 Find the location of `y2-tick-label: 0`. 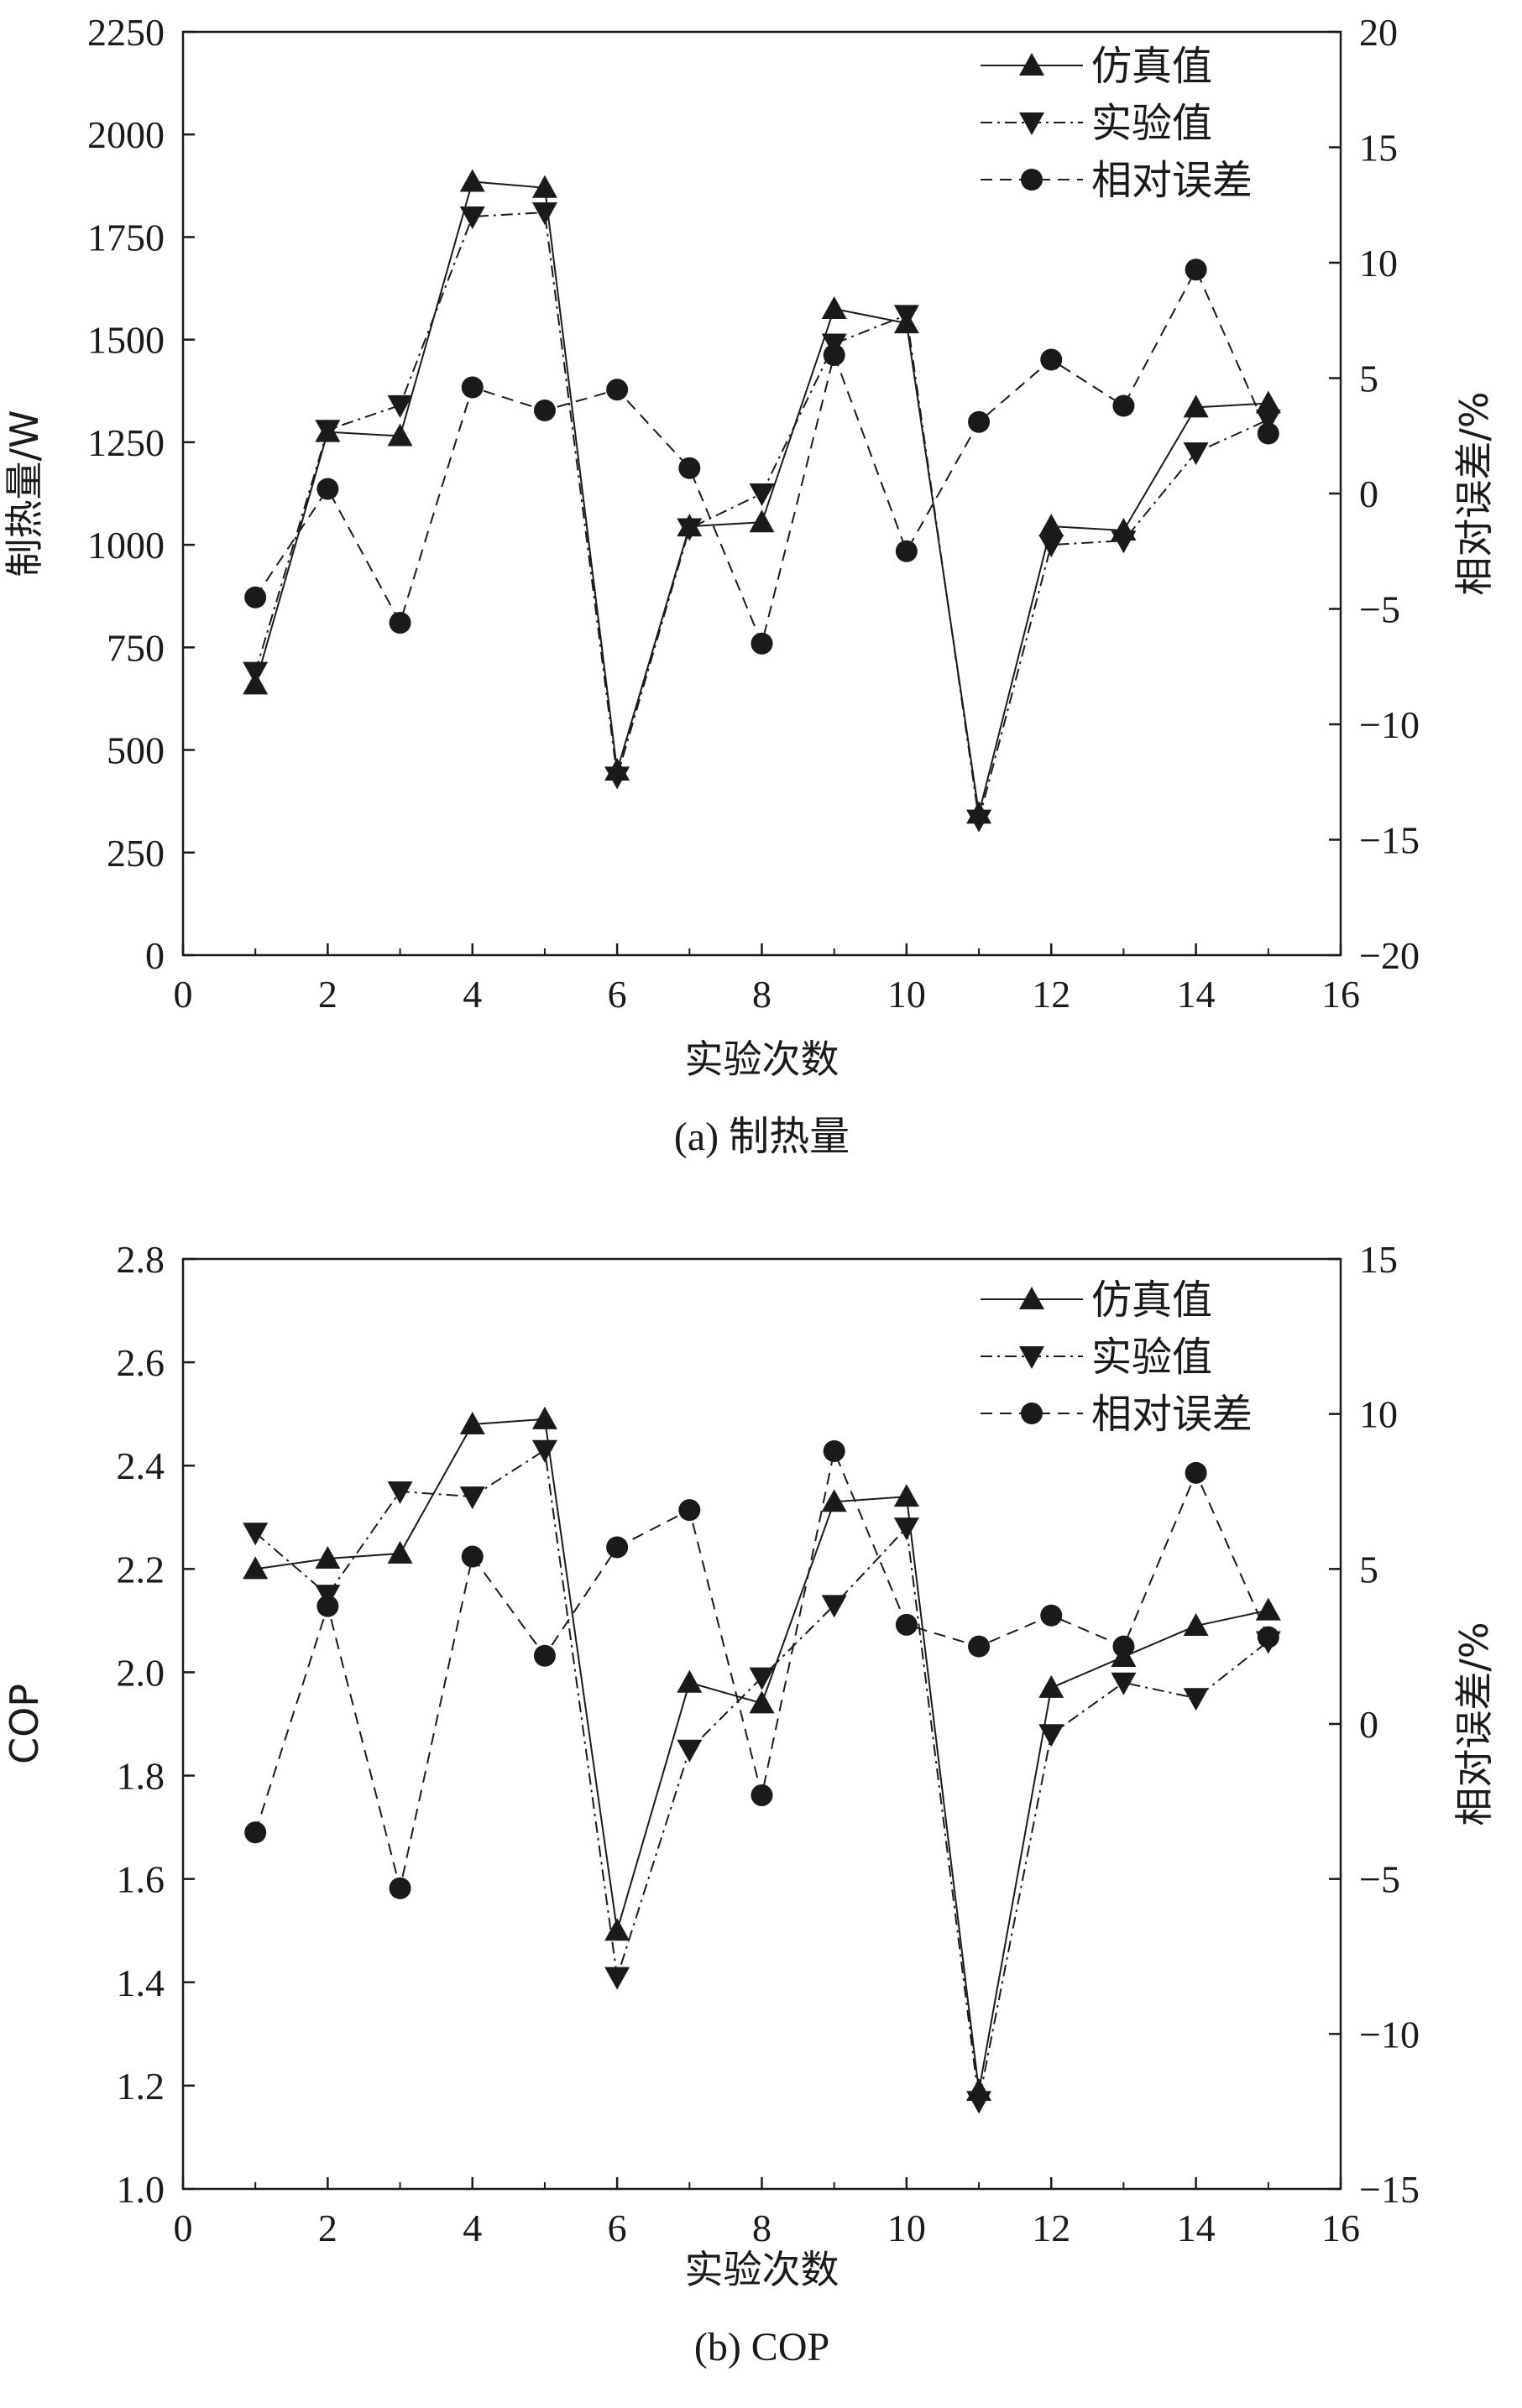

y2-tick-label: 0 is located at coordinates (1368, 1724).